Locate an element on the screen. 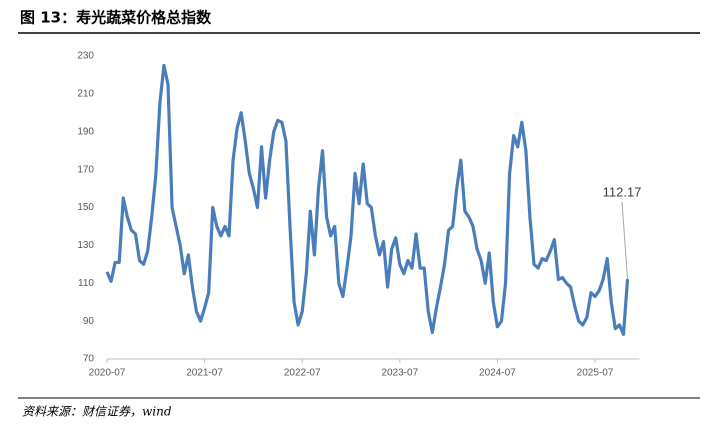 The image size is (717, 431). x-tick-label: 2024-07 is located at coordinates (497, 373).